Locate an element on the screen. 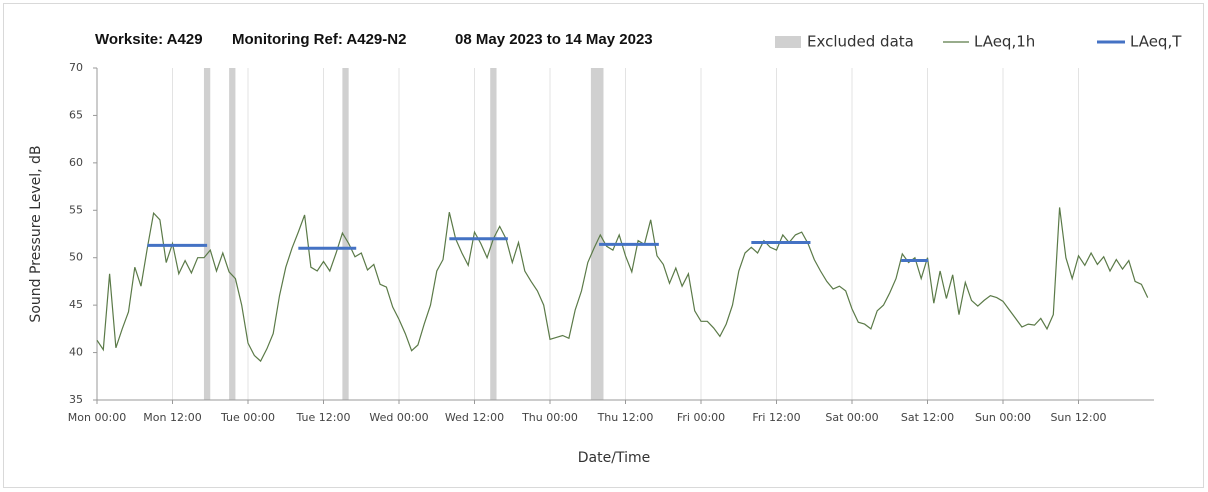 The height and width of the screenshot is (492, 1208). y-tick-label: 65 is located at coordinates (76, 114).